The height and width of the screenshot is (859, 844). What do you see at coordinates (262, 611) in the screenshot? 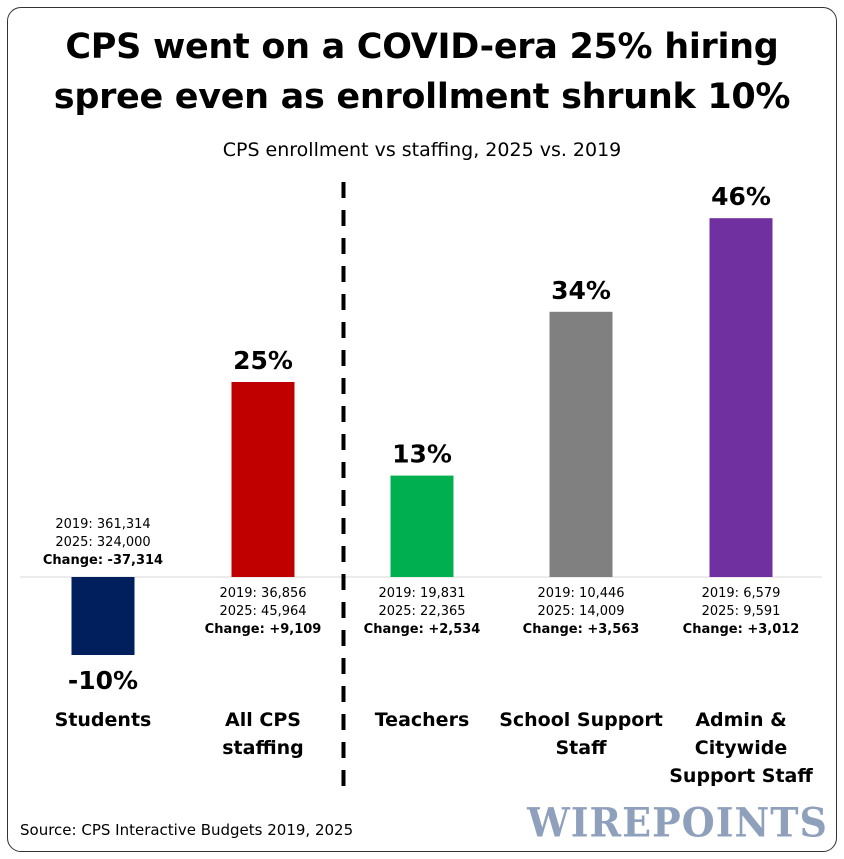
I see `detail-label-2-2: 2025: 45,964` at bounding box center [262, 611].